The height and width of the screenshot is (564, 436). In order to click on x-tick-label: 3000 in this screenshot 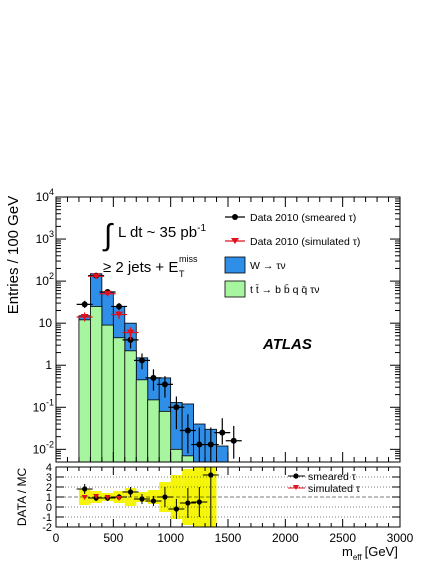, I will do `click(400, 538)`.